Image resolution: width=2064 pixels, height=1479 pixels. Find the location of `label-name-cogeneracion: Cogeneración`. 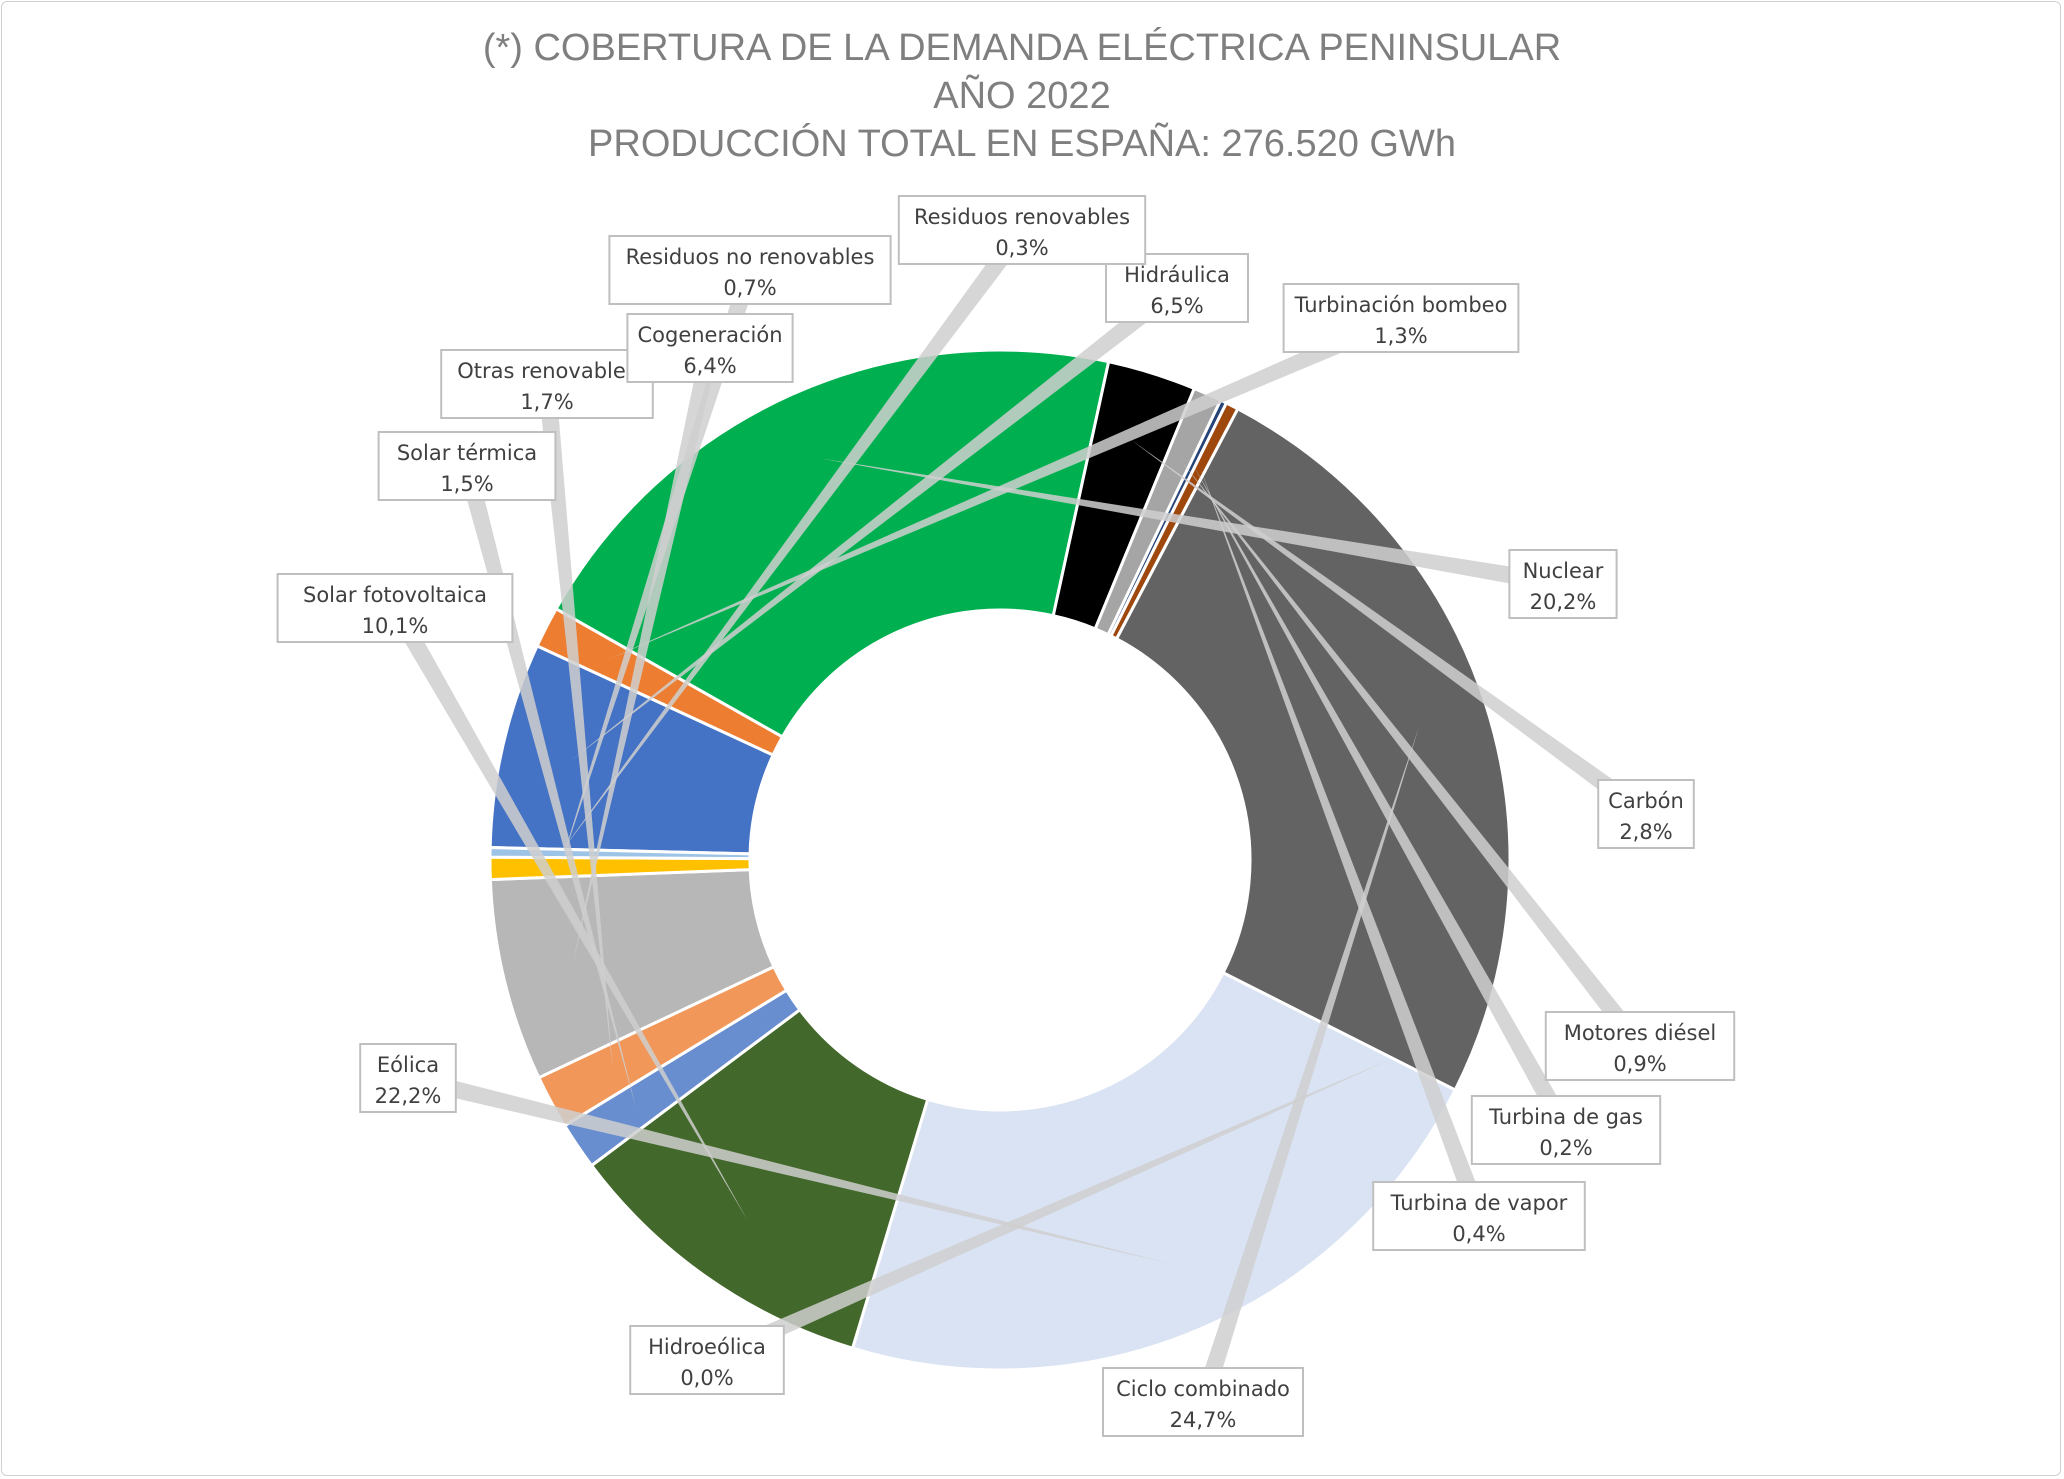

label-name-cogeneracion: Cogeneración is located at coordinates (709, 335).